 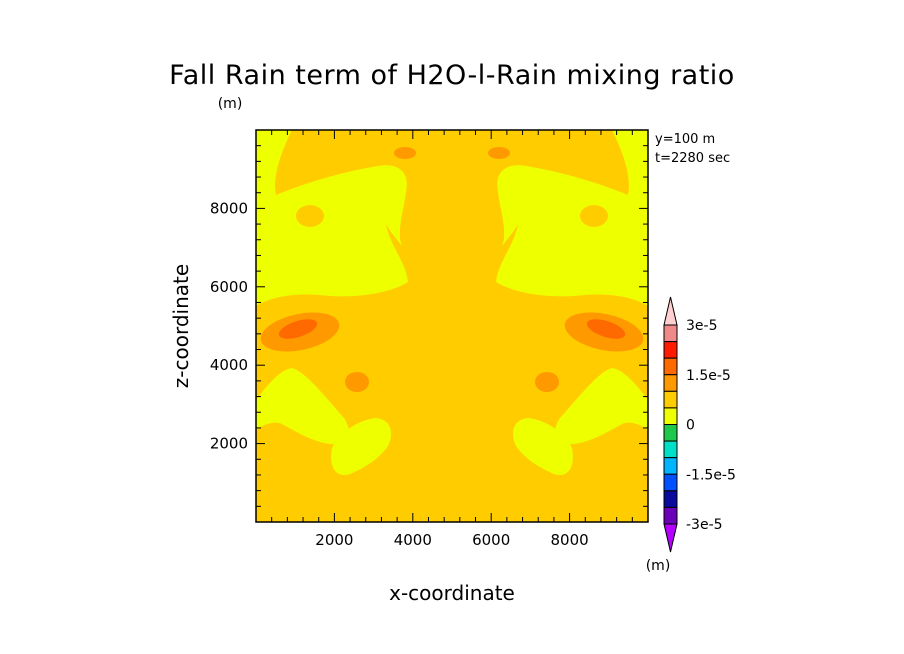 I want to click on title-unit: (m), so click(x=230, y=104).